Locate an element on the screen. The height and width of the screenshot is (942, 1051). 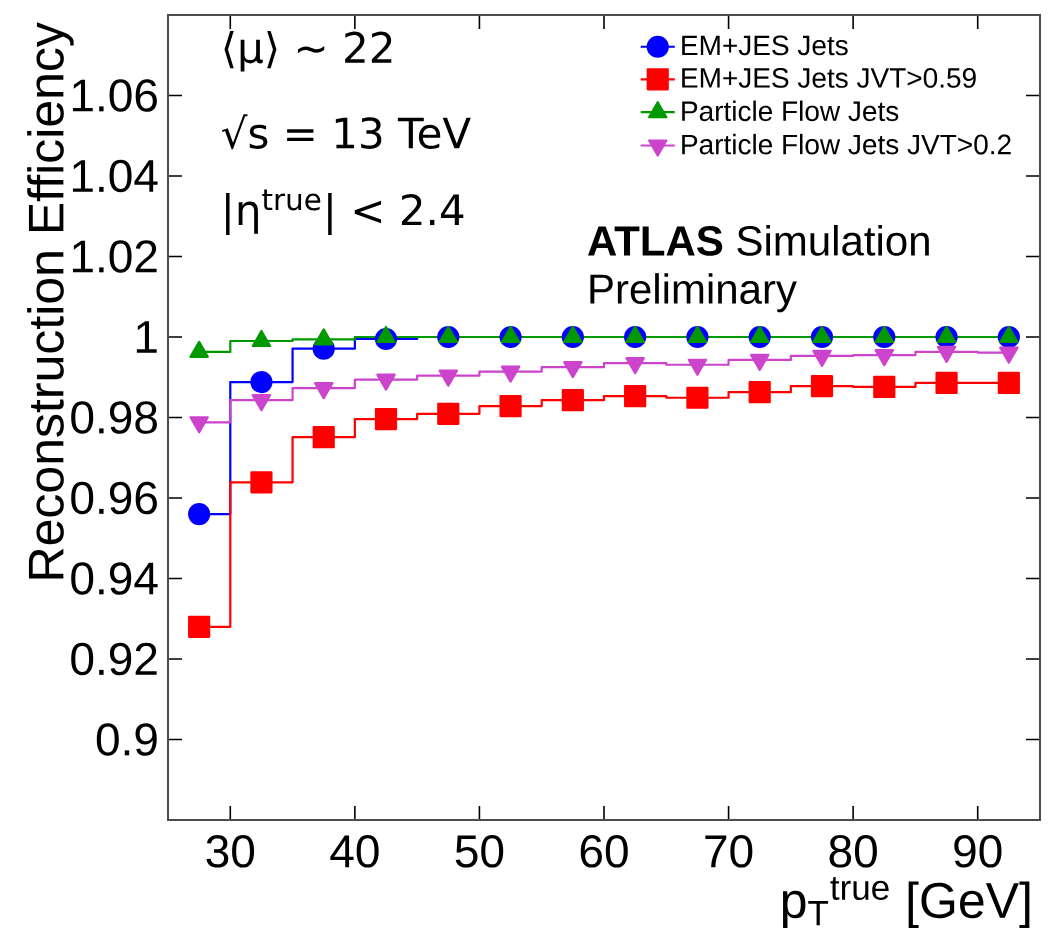
annotation: Preliminary is located at coordinates (693, 293).